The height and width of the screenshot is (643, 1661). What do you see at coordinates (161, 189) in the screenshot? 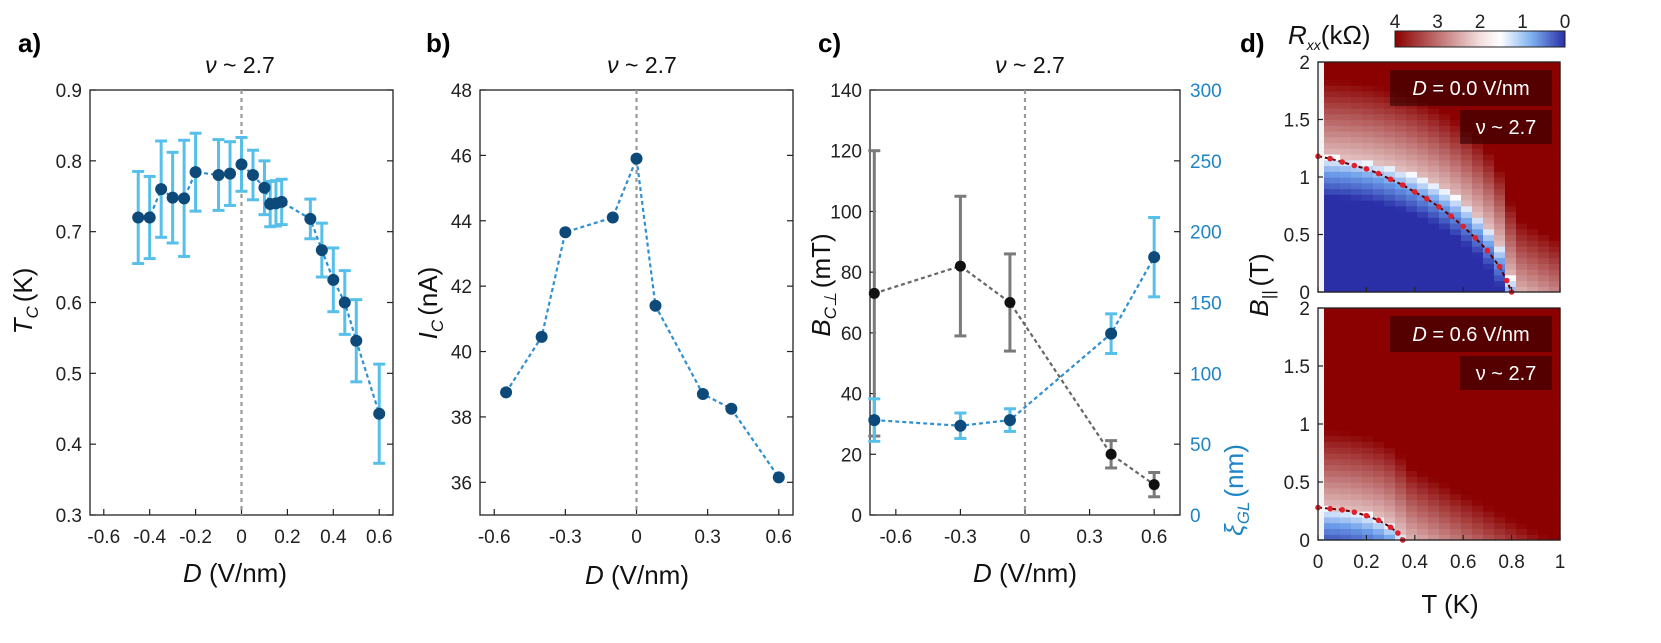
I see `panel-a-data-point` at bounding box center [161, 189].